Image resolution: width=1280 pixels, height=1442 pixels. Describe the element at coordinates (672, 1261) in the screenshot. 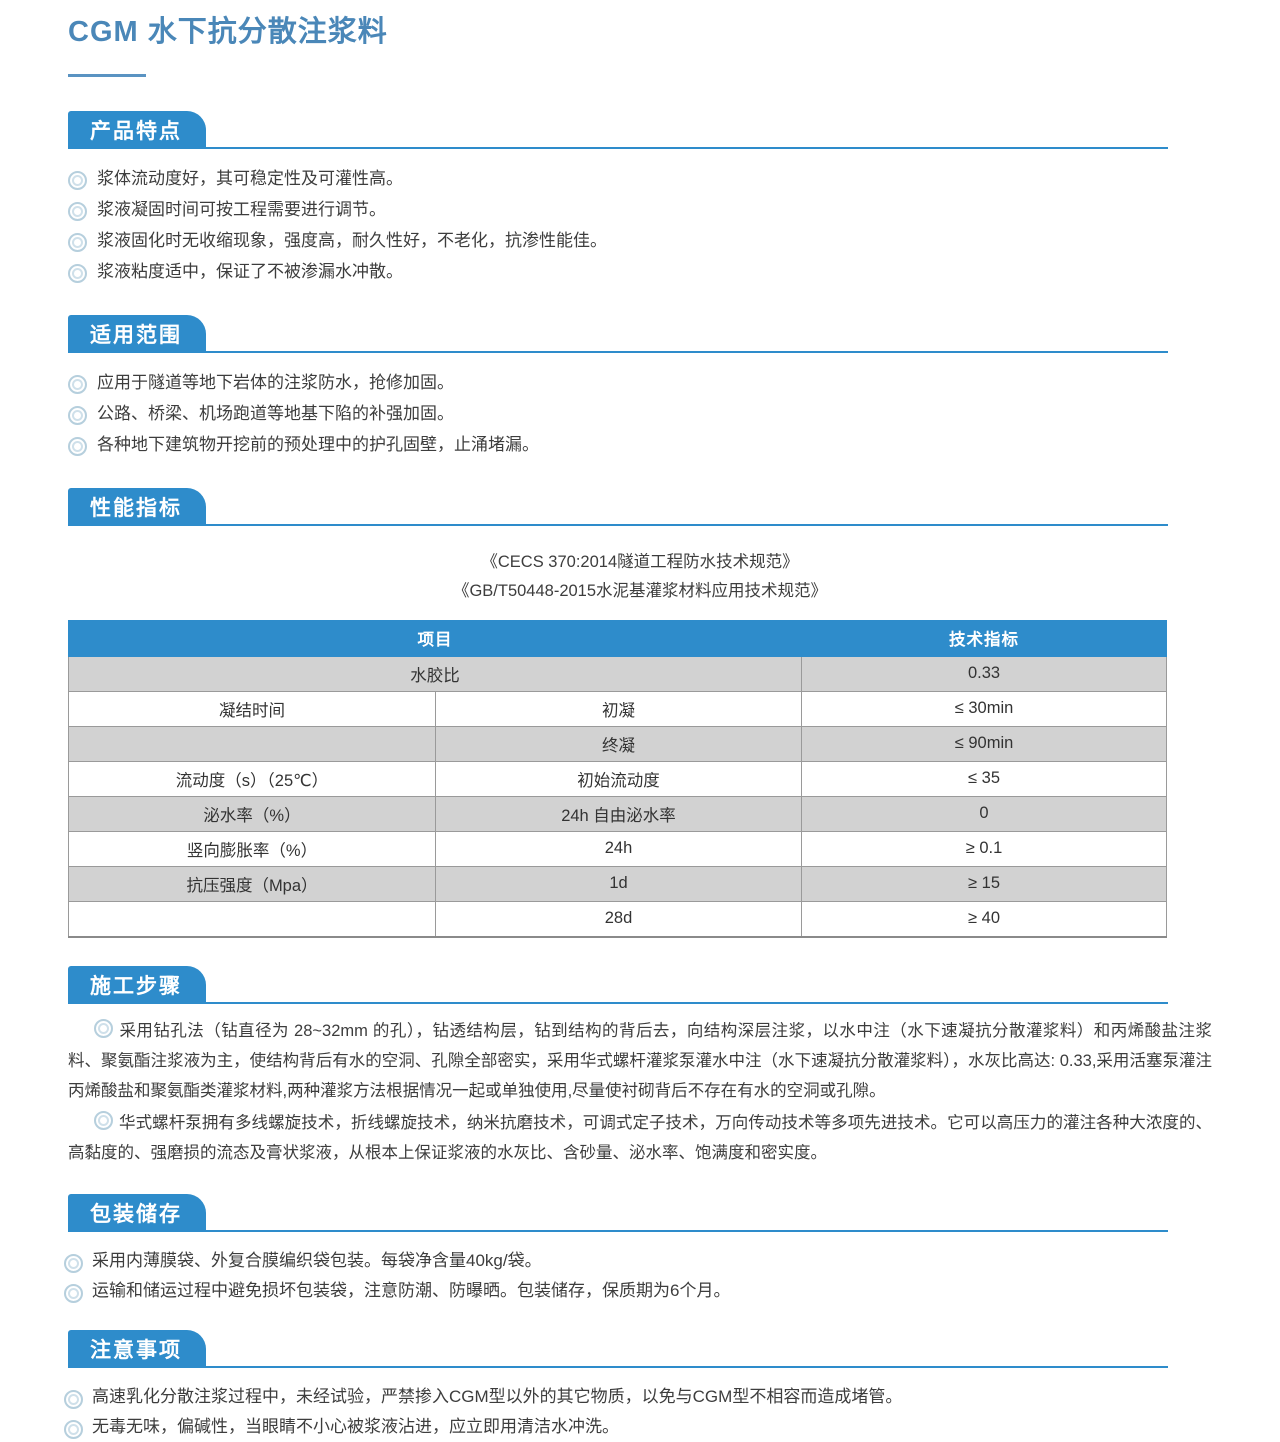

I see `list-item: 采用内薄膜袋、外复合膜编织袋包装。每袋净含量40kg/袋。` at that location.